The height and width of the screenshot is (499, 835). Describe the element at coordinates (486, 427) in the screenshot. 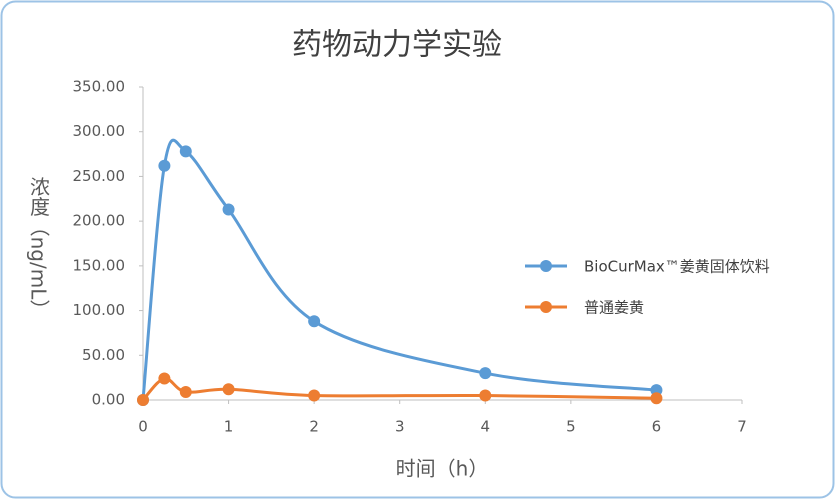

I see `x-tick-label: 4` at that location.